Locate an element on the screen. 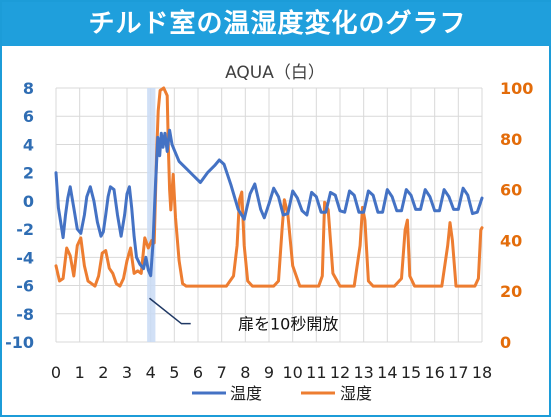 Image resolution: width=551 pixels, height=417 pixels. right-tick-label: 100 is located at coordinates (516, 88).